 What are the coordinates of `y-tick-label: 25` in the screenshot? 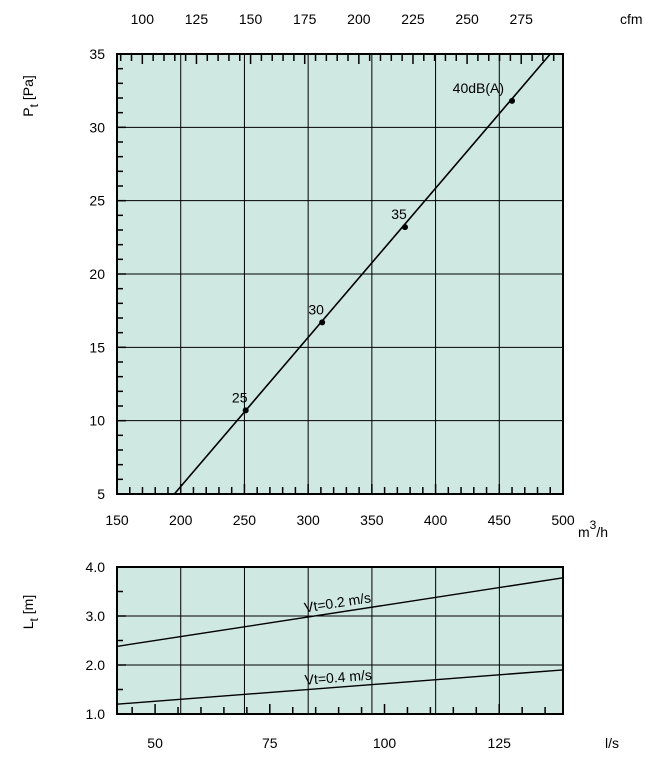 It's located at (97, 201).